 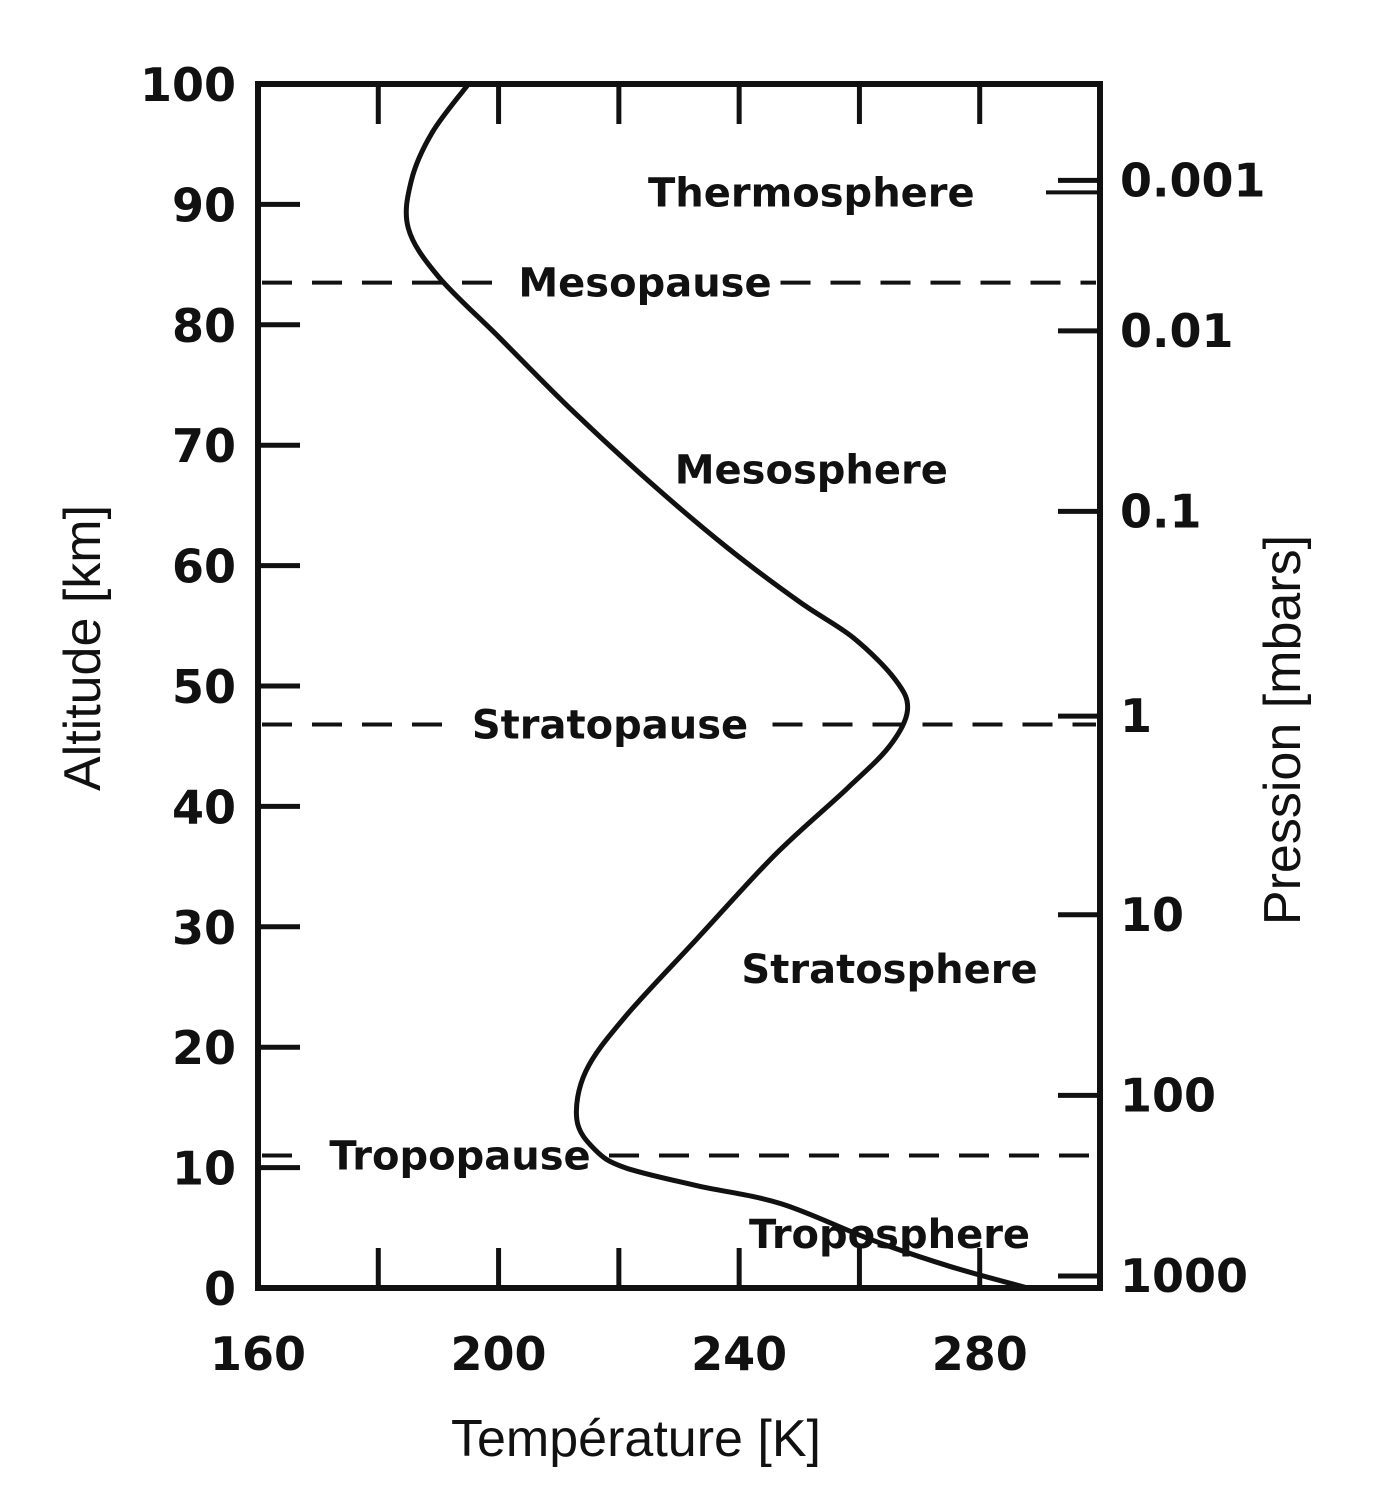 What do you see at coordinates (739, 1354) in the screenshot?
I see `x-tick-label: 240` at bounding box center [739, 1354].